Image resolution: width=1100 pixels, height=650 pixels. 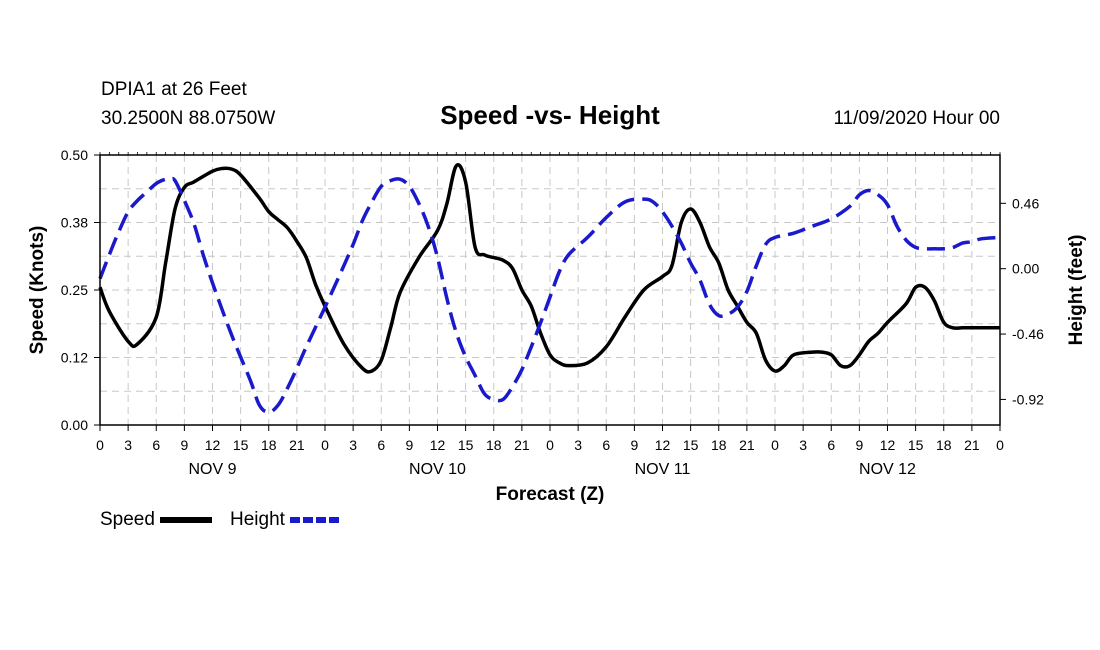 What do you see at coordinates (916, 118) in the screenshot?
I see `datetime-label: 11/09/2020 Hour 00` at bounding box center [916, 118].